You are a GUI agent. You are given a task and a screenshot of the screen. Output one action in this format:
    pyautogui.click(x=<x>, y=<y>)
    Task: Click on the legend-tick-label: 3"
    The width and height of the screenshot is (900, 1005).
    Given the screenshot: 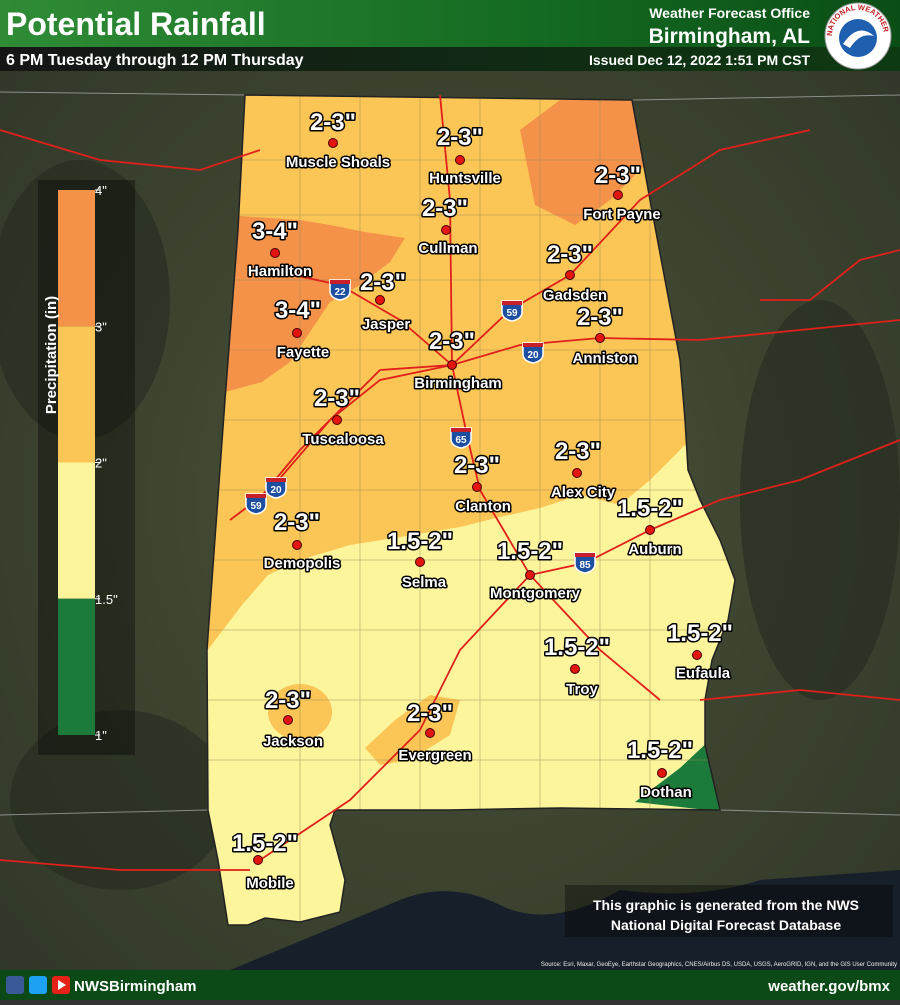 What is the action you would take?
    pyautogui.click(x=101, y=326)
    